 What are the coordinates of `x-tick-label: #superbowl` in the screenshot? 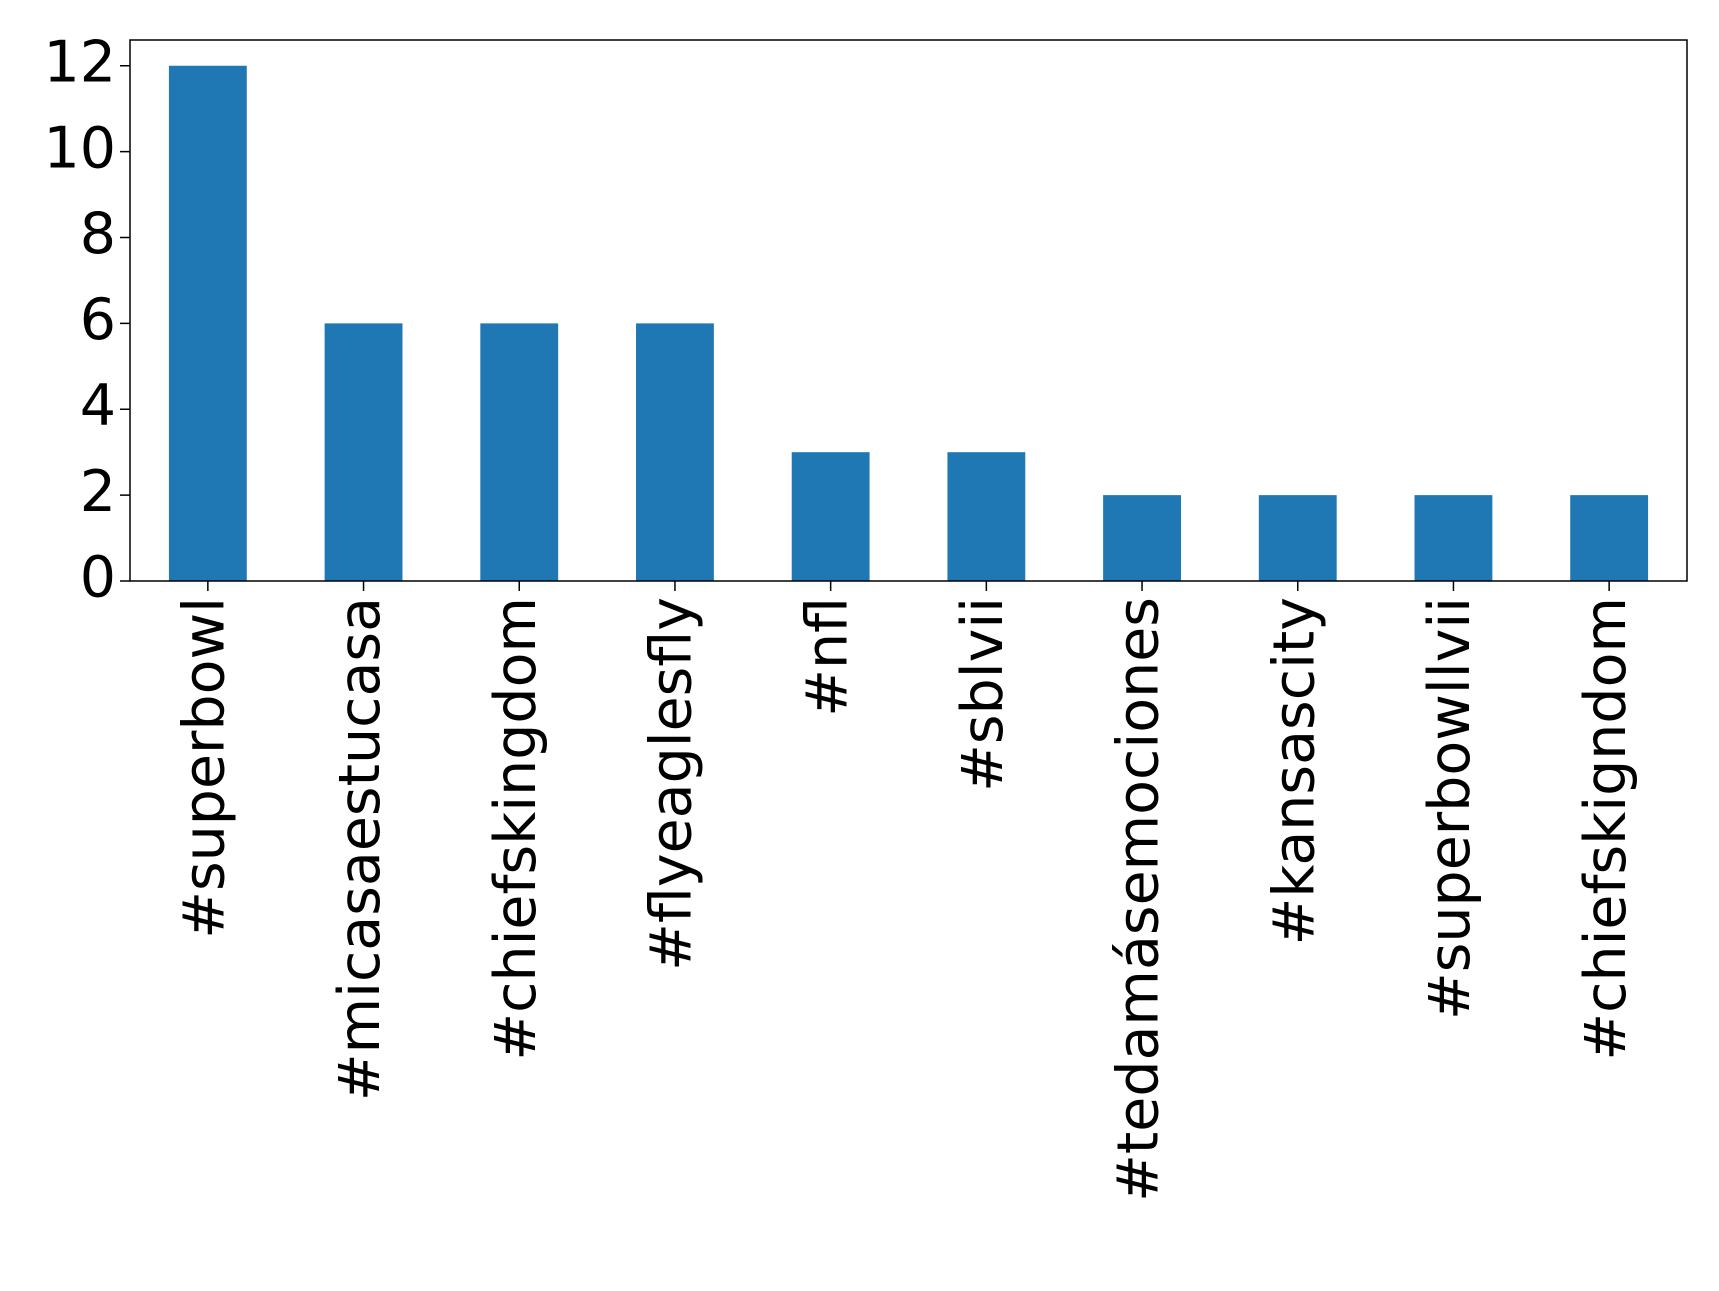 It's located at (204, 768).